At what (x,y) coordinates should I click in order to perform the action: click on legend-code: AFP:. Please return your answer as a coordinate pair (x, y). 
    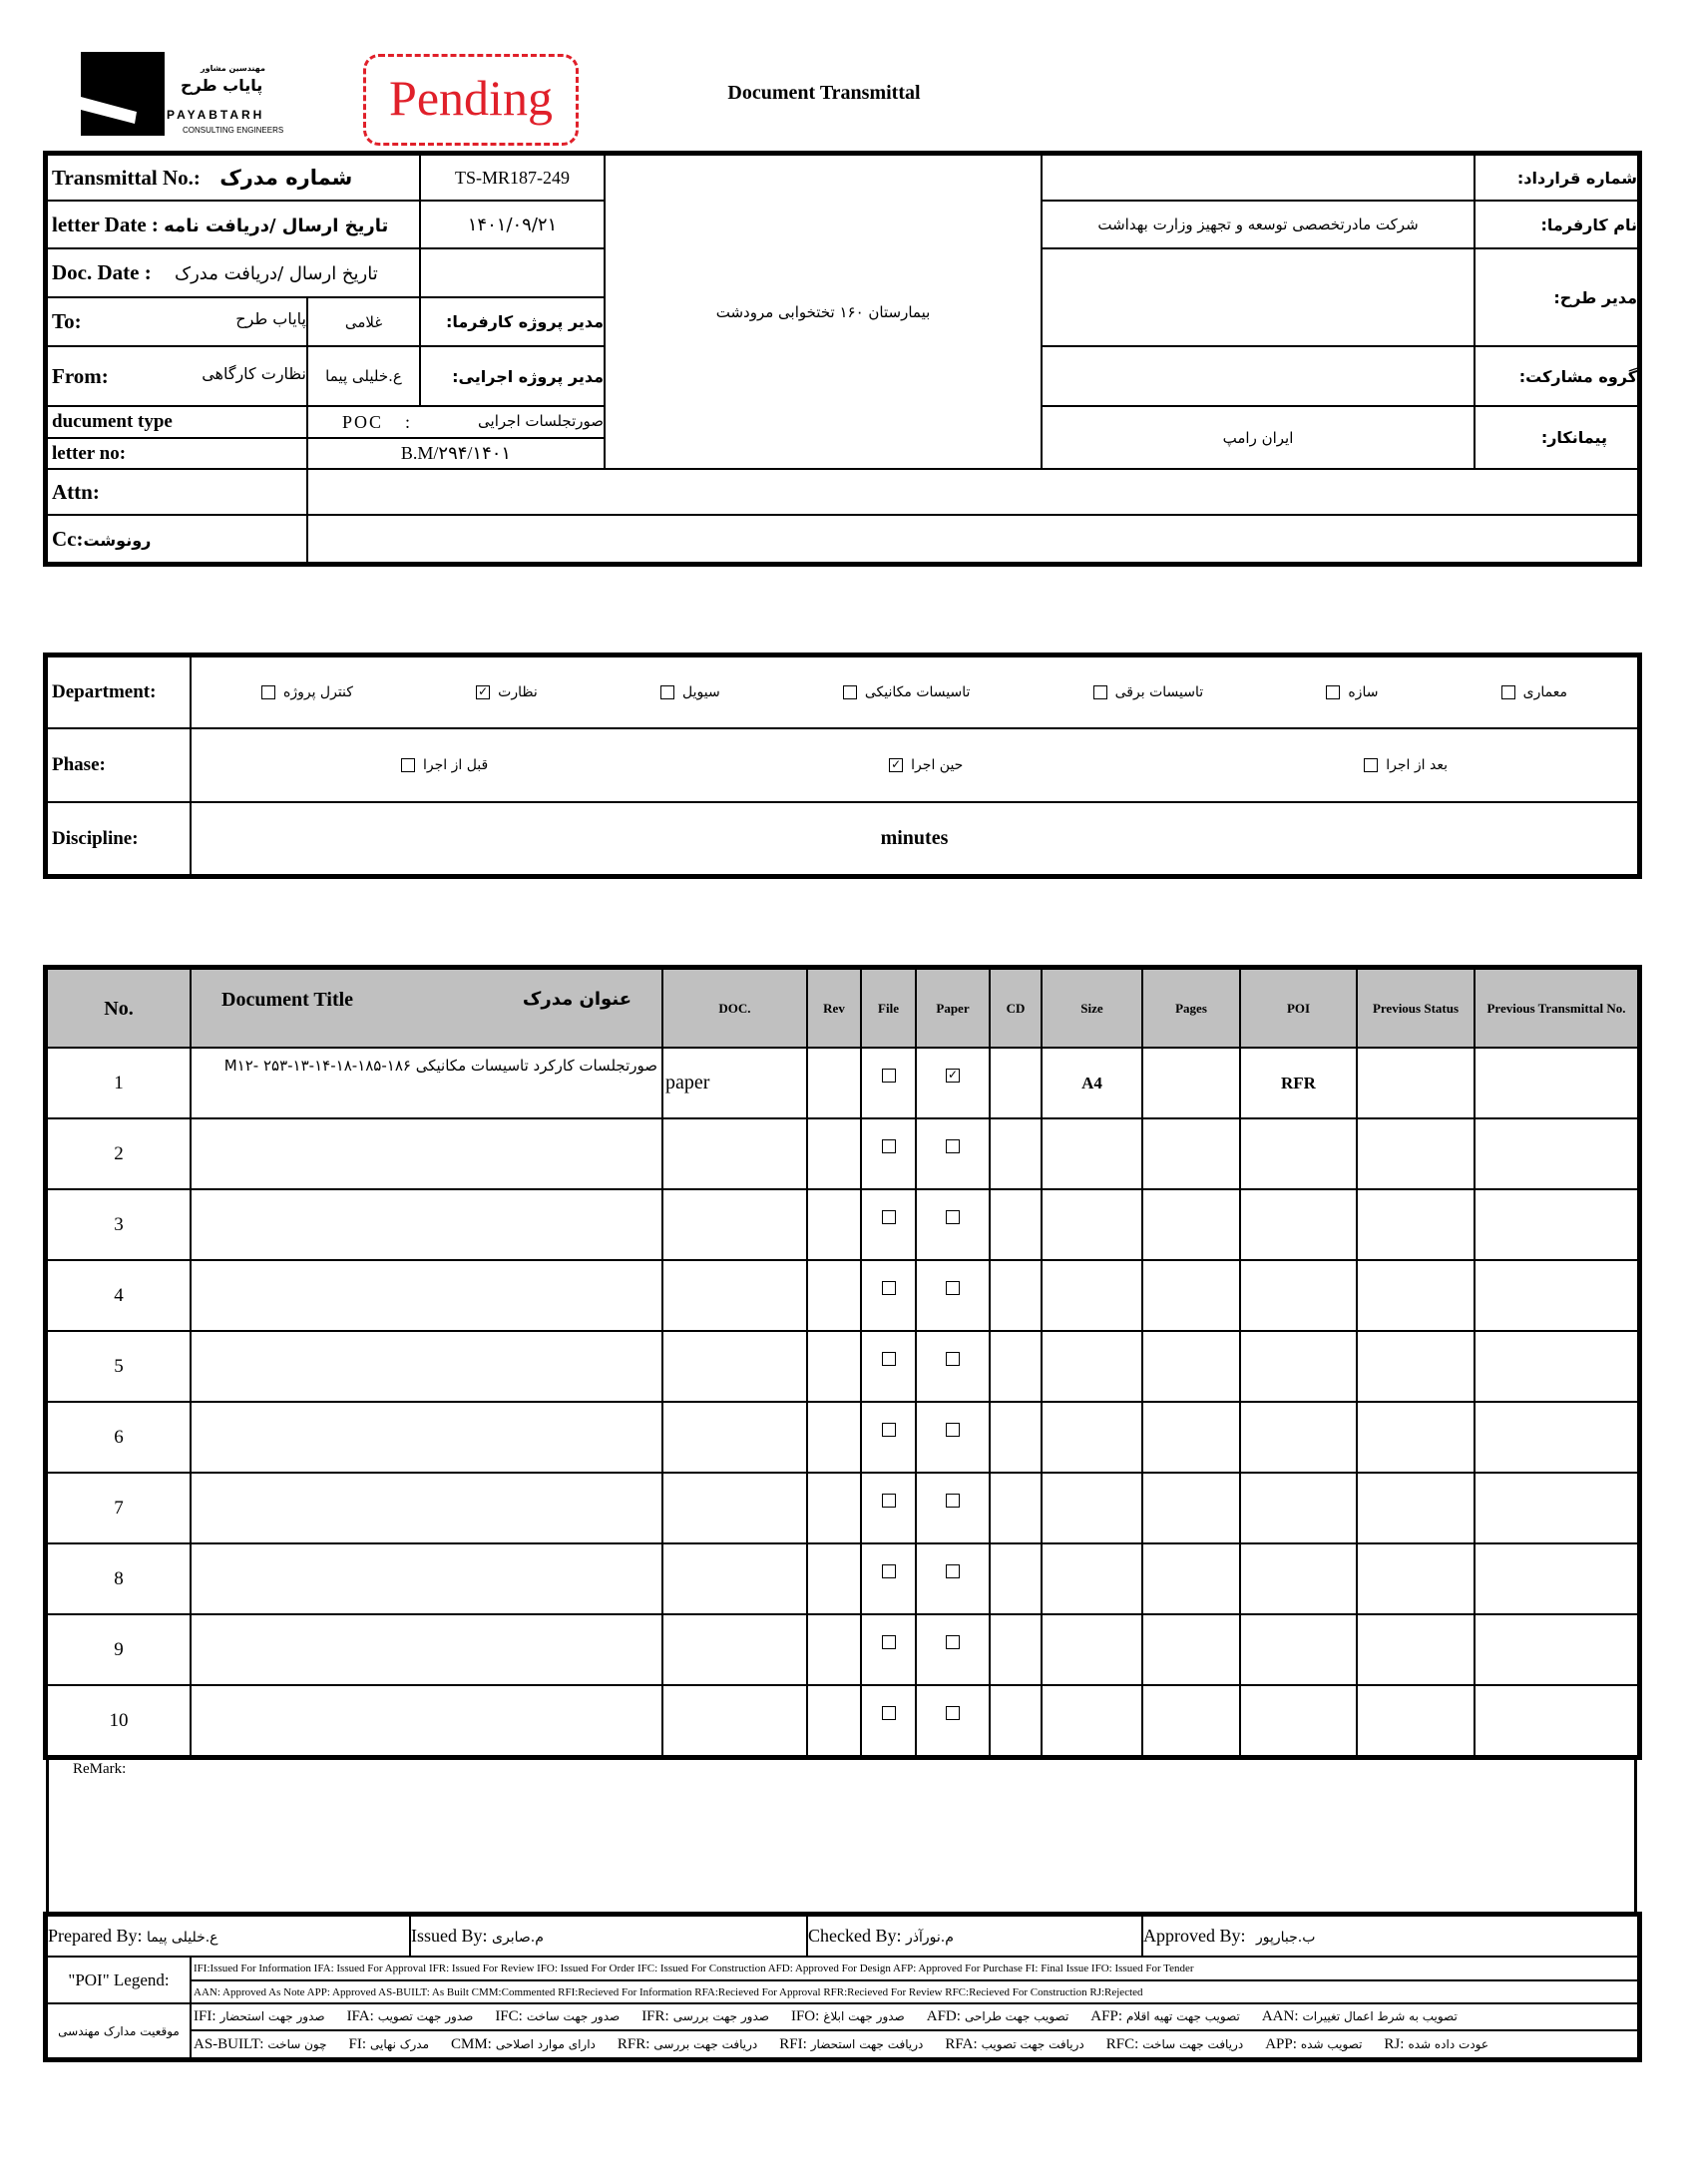
    Looking at the image, I should click on (1106, 2016).